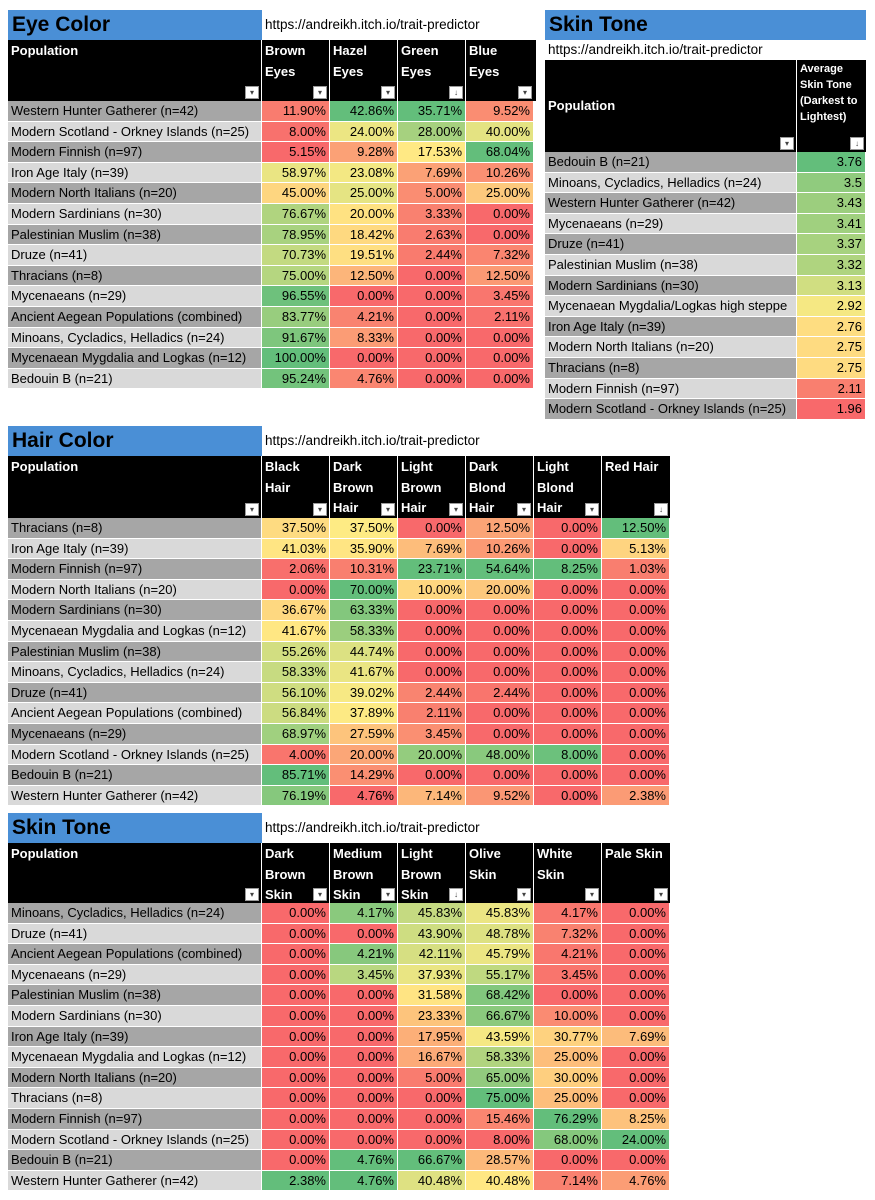 The width and height of the screenshot is (875, 1200). Describe the element at coordinates (500, 1098) in the screenshot. I see `value-cell: 75.00%` at that location.